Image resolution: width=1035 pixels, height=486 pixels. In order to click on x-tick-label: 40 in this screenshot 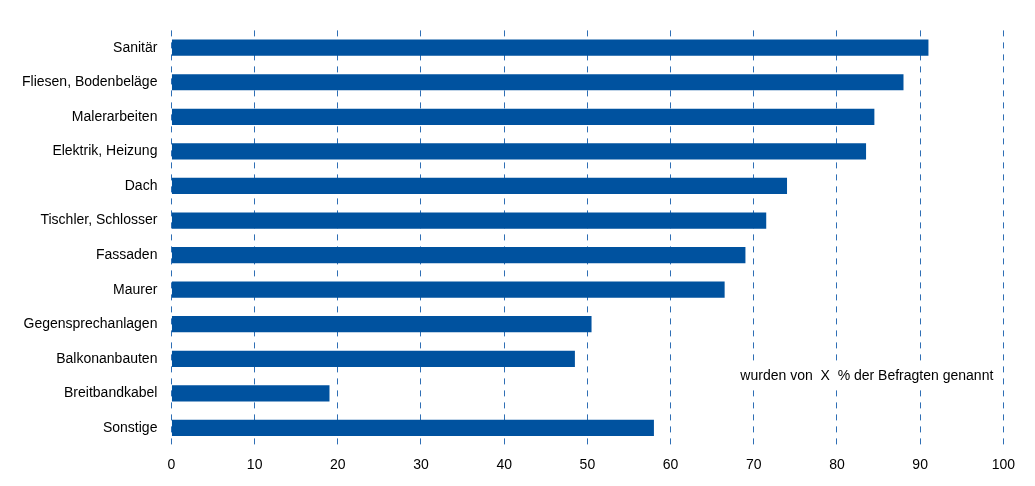, I will do `click(504, 464)`.